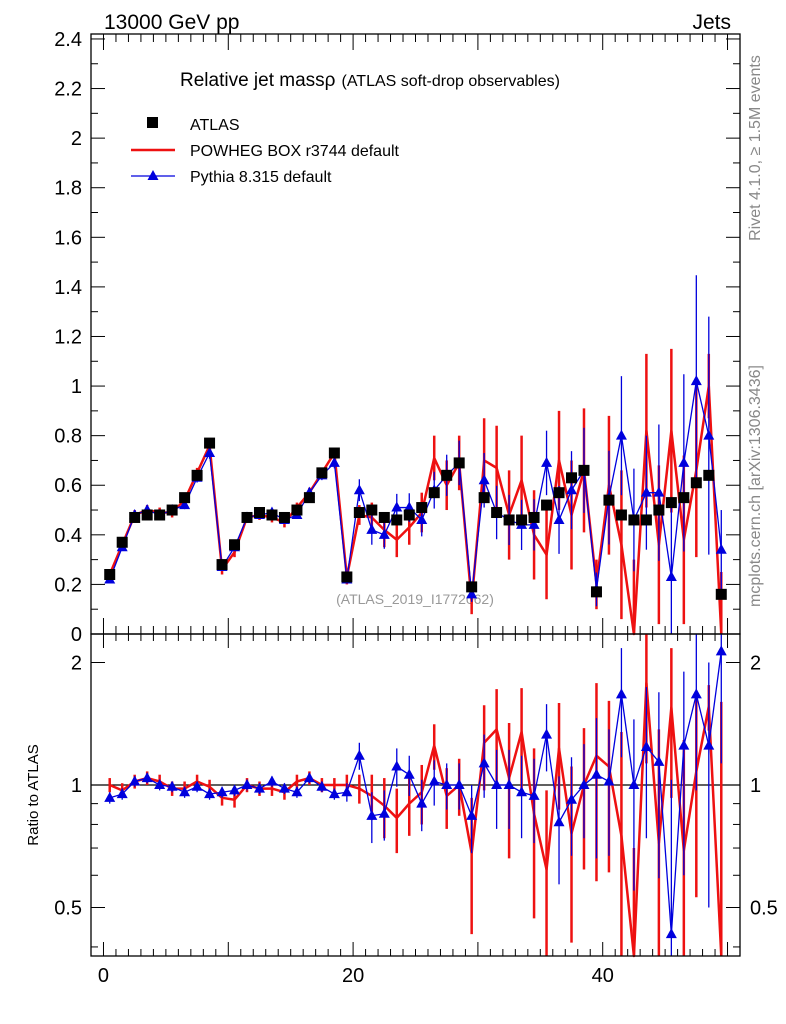 Image resolution: width=786 pixels, height=1024 pixels. I want to click on ratio-y-tick-label-right: 1, so click(755, 786).